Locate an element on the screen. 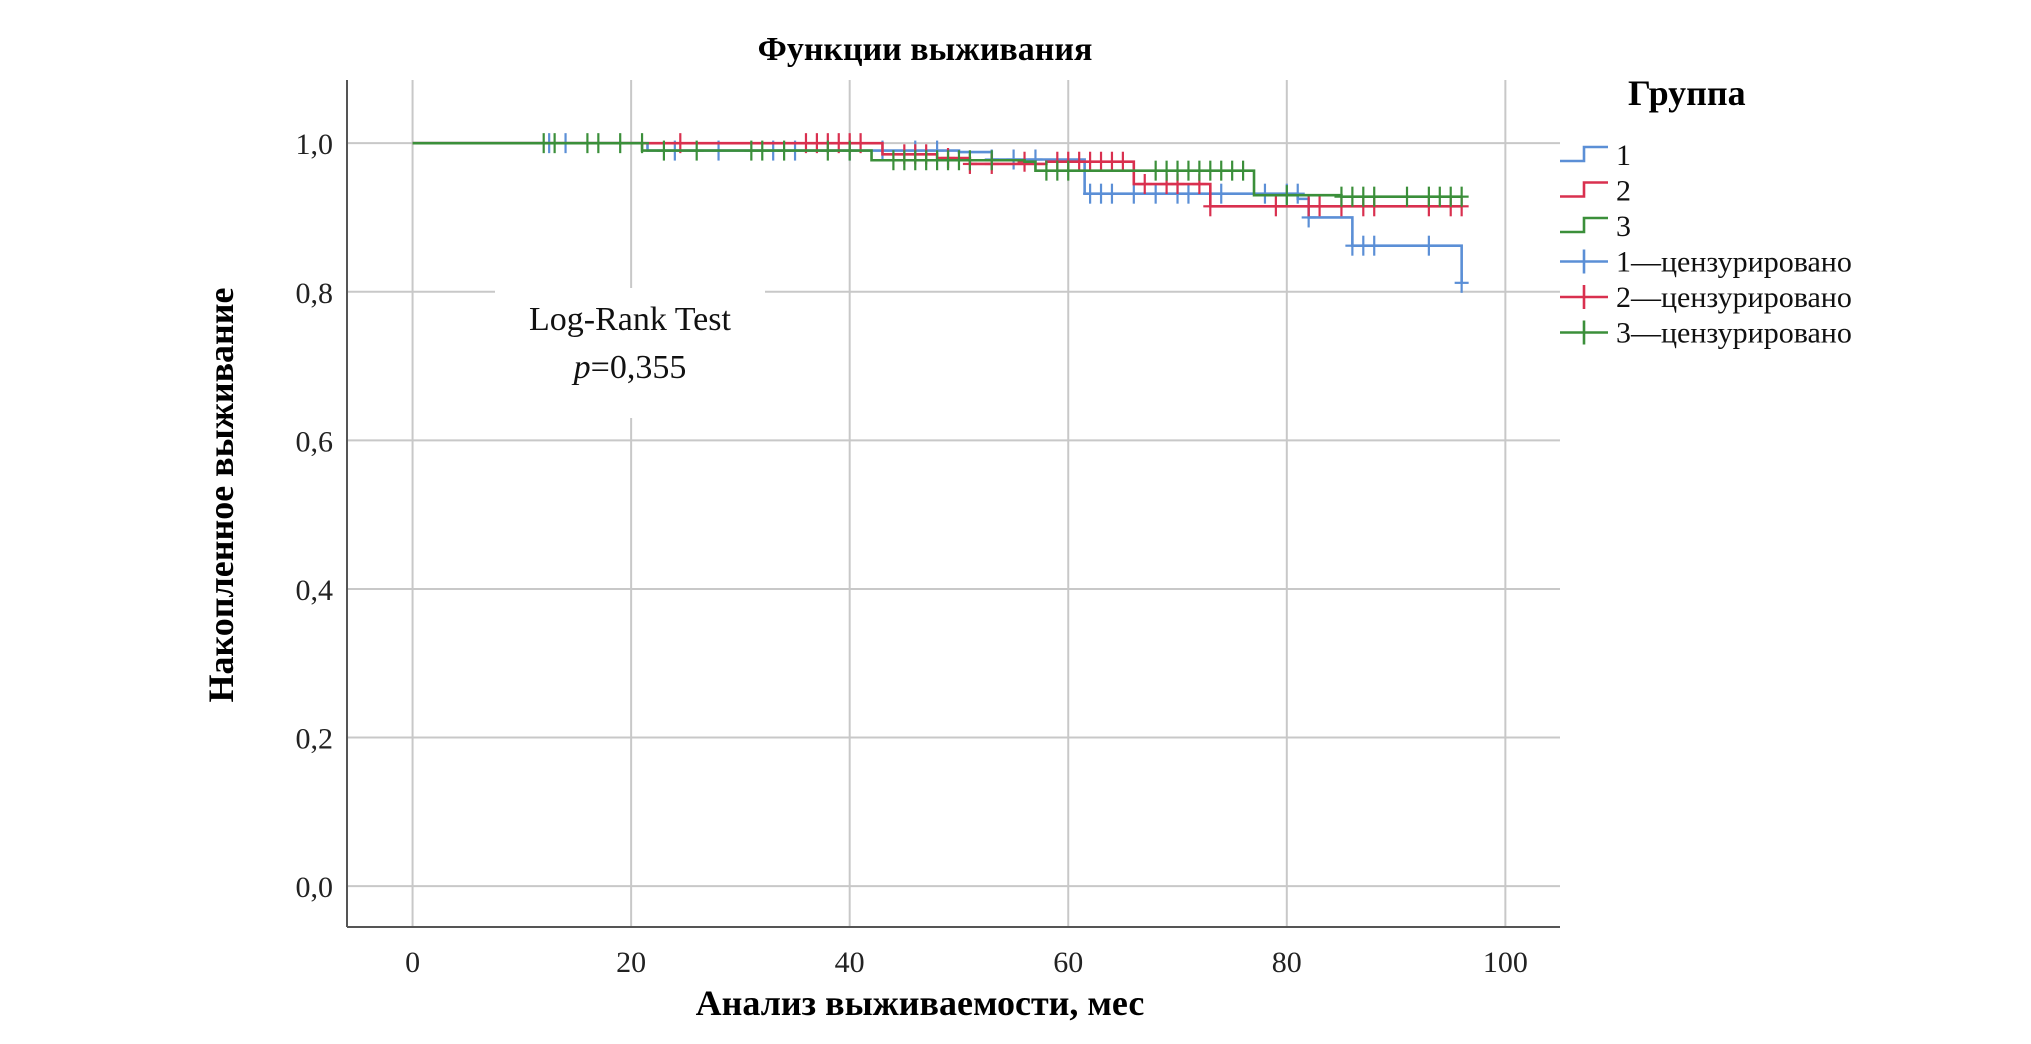 The image size is (2031, 1044). log-rank-annotation: Log-Rank Test p=0,355 is located at coordinates (630, 353).